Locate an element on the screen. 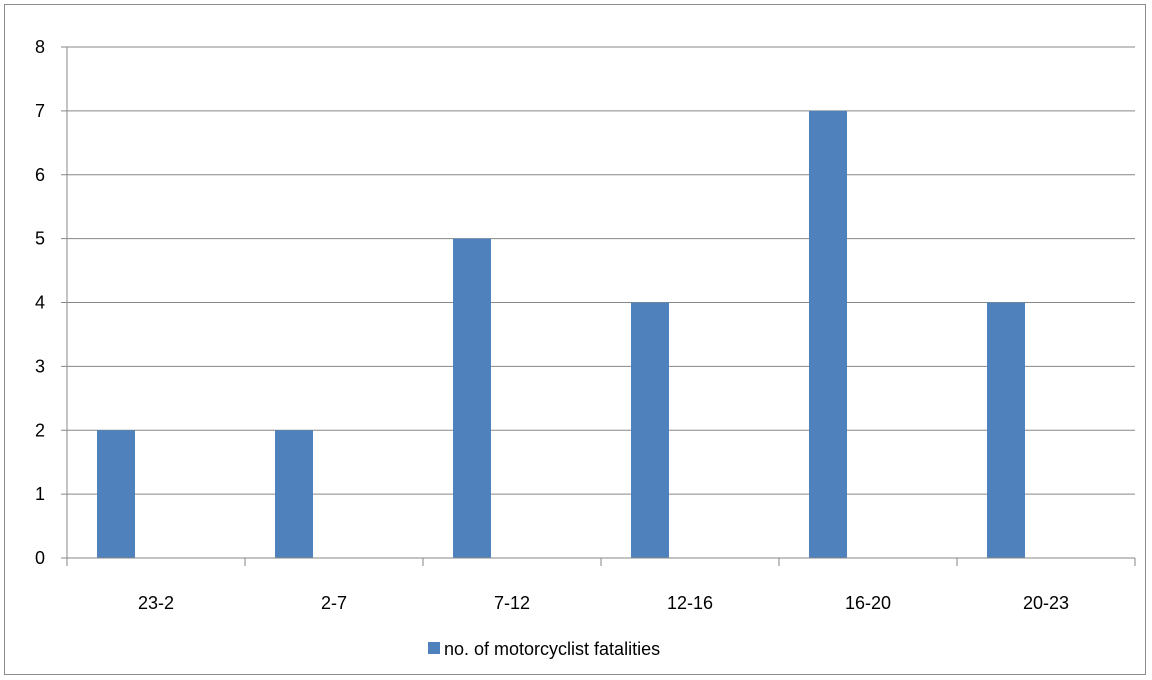 The image size is (1152, 680). y-tick-label-2: 2 is located at coordinates (40, 430).